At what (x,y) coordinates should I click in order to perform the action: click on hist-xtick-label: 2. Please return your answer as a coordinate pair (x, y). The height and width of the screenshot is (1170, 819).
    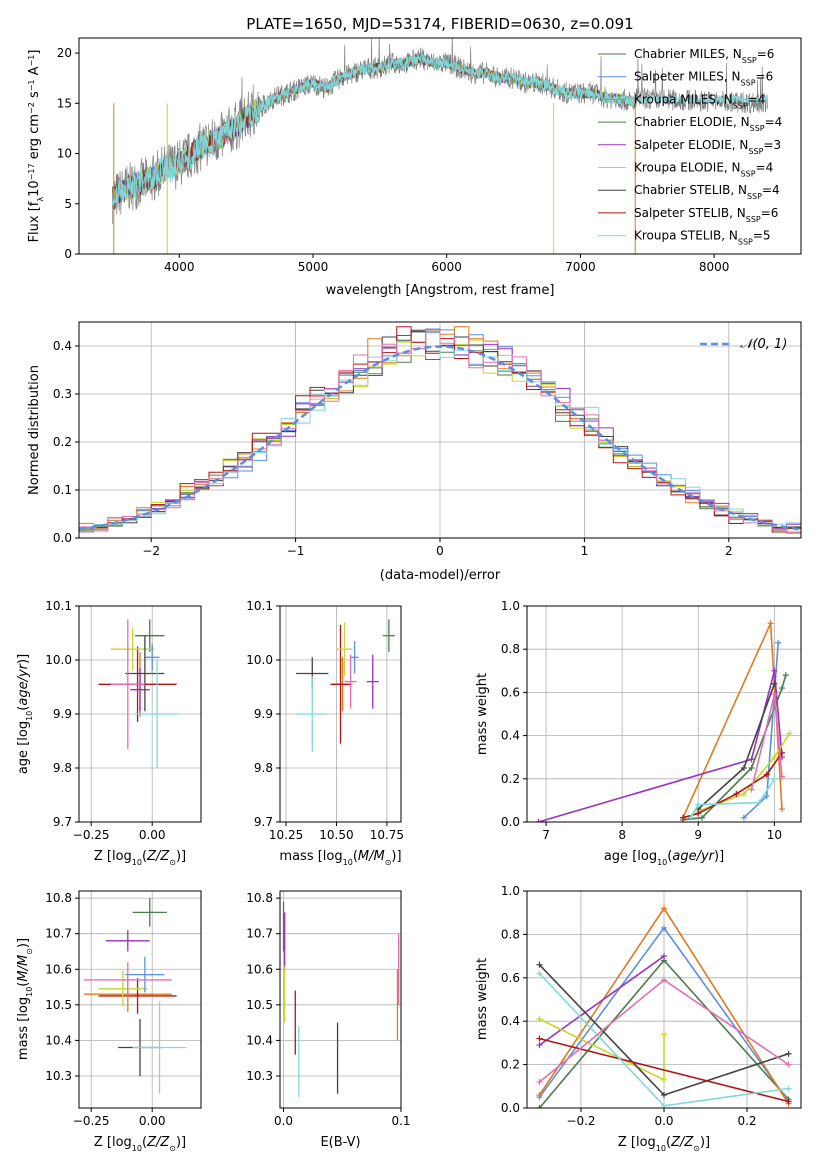
    Looking at the image, I should click on (729, 551).